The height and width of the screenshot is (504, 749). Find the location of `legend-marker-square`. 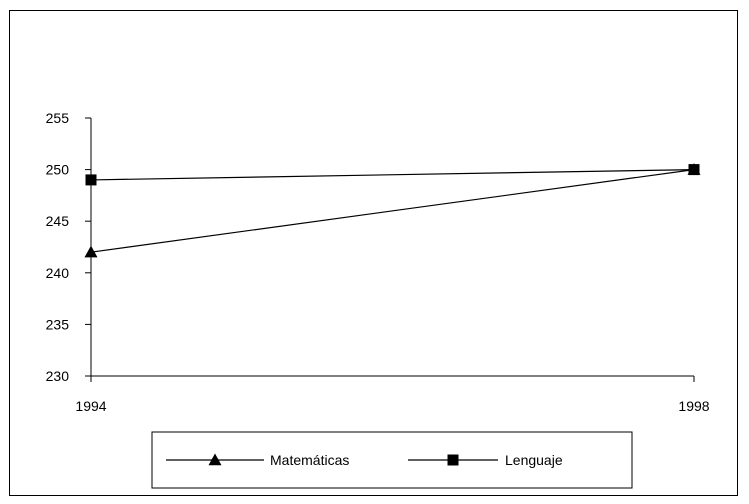

legend-marker-square is located at coordinates (453, 460).